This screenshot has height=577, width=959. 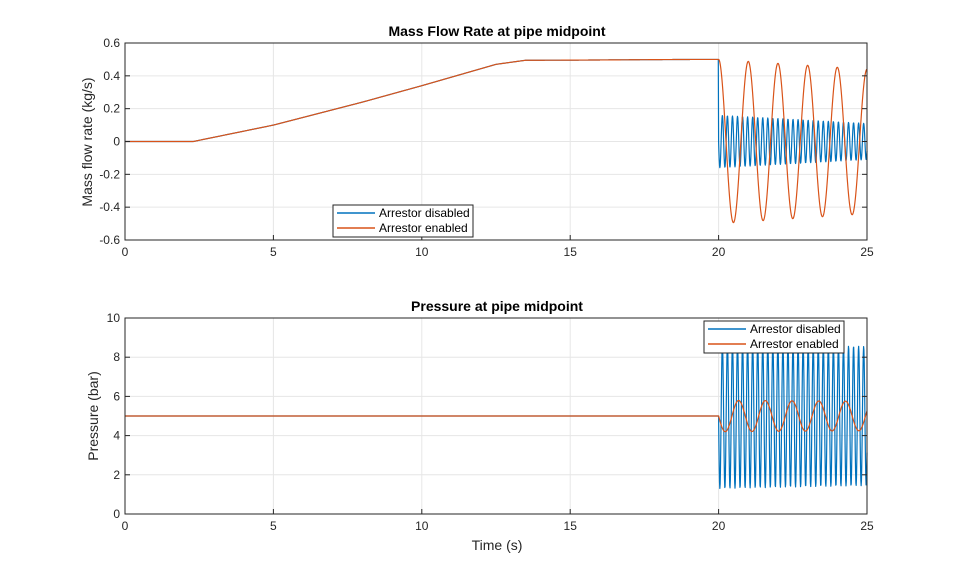 I want to click on y-tick-label: 6, so click(x=116, y=396).